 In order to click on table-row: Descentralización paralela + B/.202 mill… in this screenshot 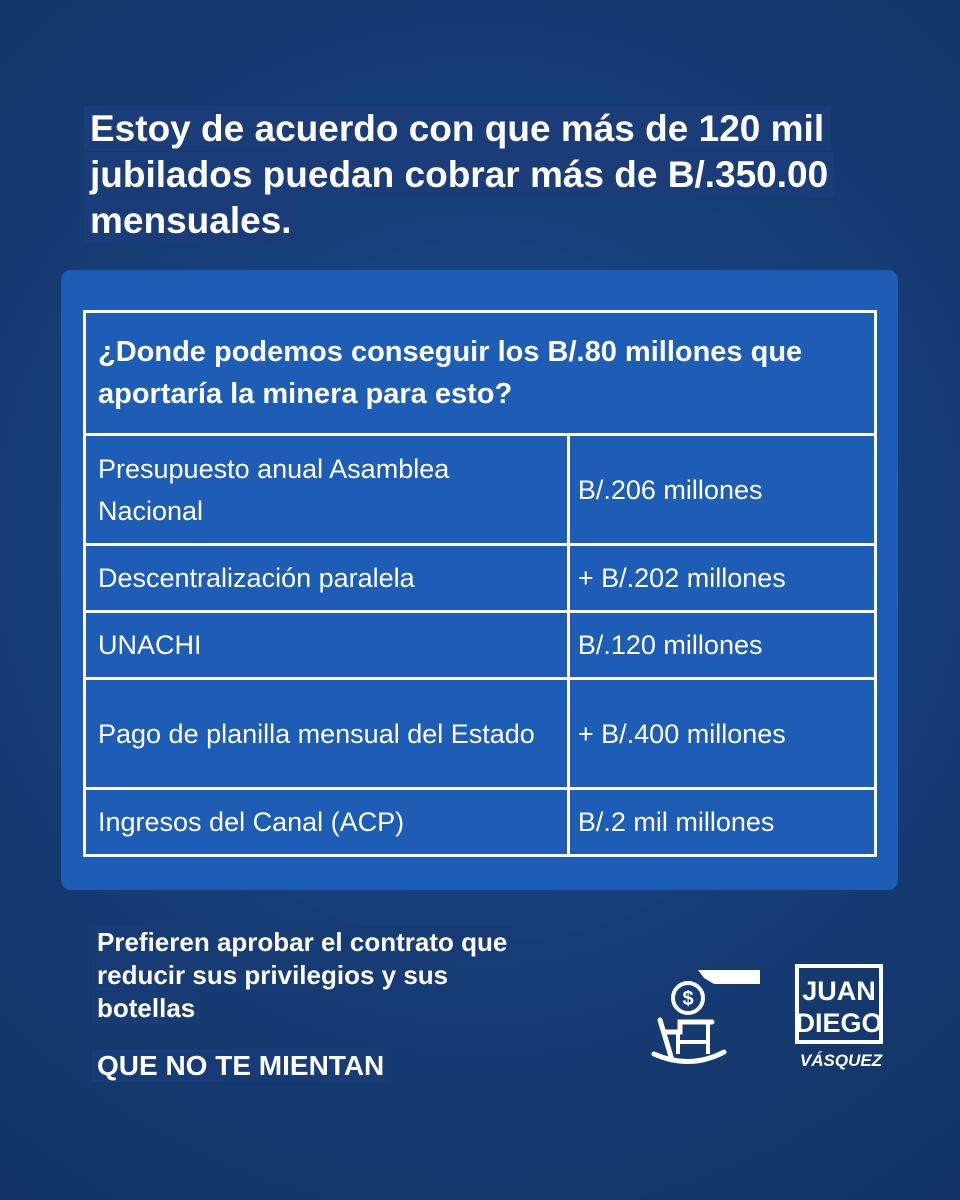, I will do `click(480, 578)`.